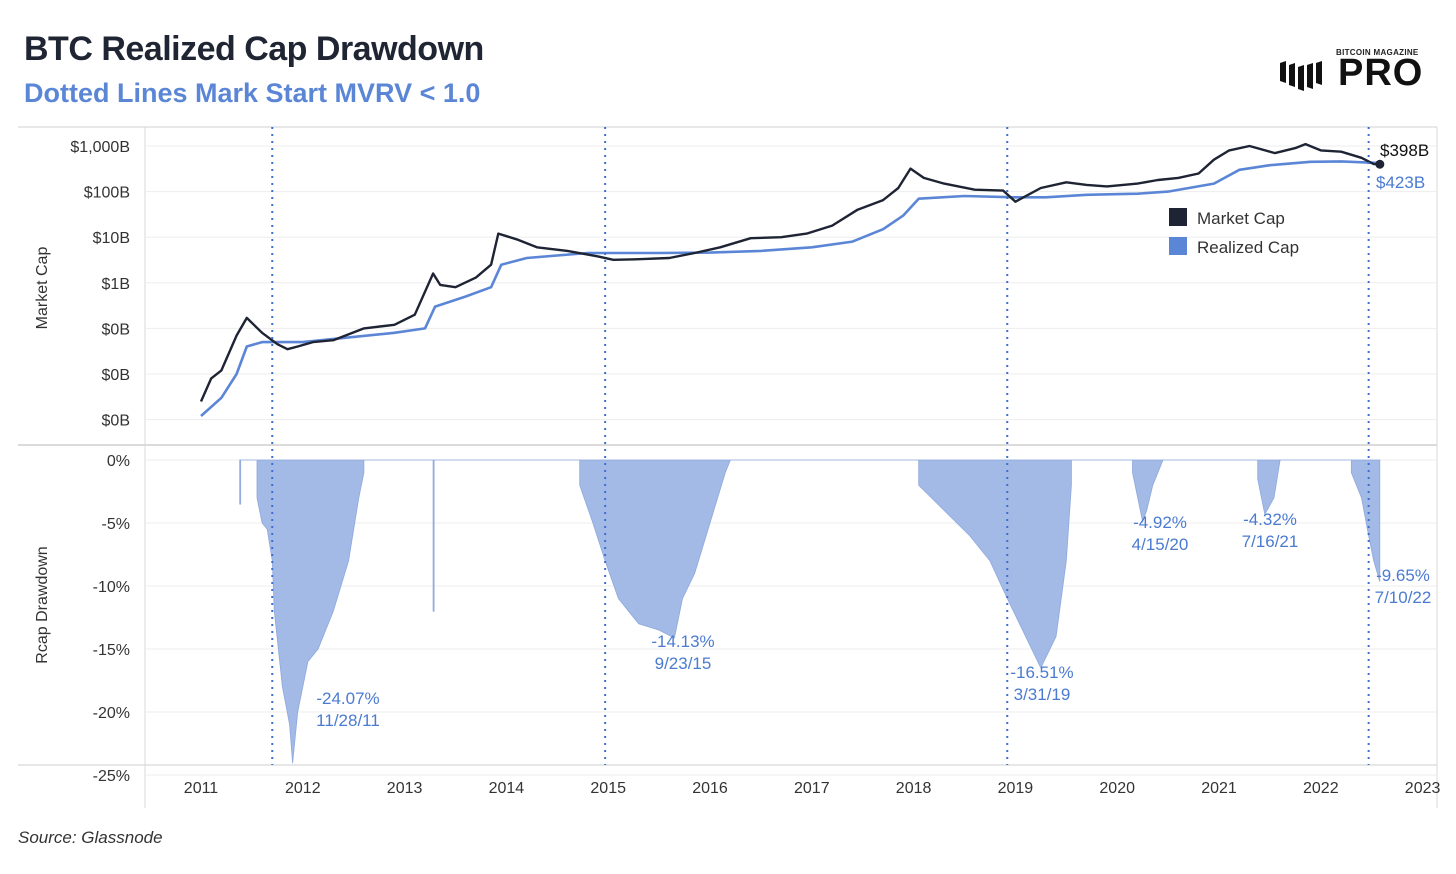 This screenshot has height=874, width=1456. Describe the element at coordinates (1404, 150) in the screenshot. I see `end-label-market-cap: $398B` at that location.